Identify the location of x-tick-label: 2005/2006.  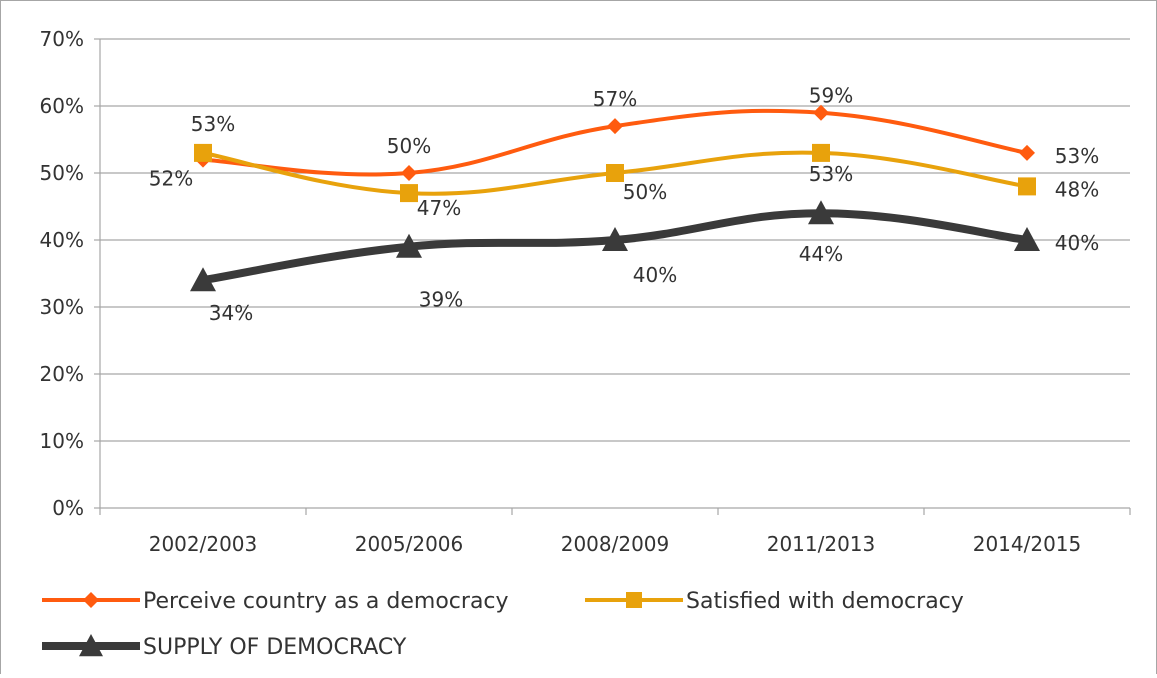
(409, 544).